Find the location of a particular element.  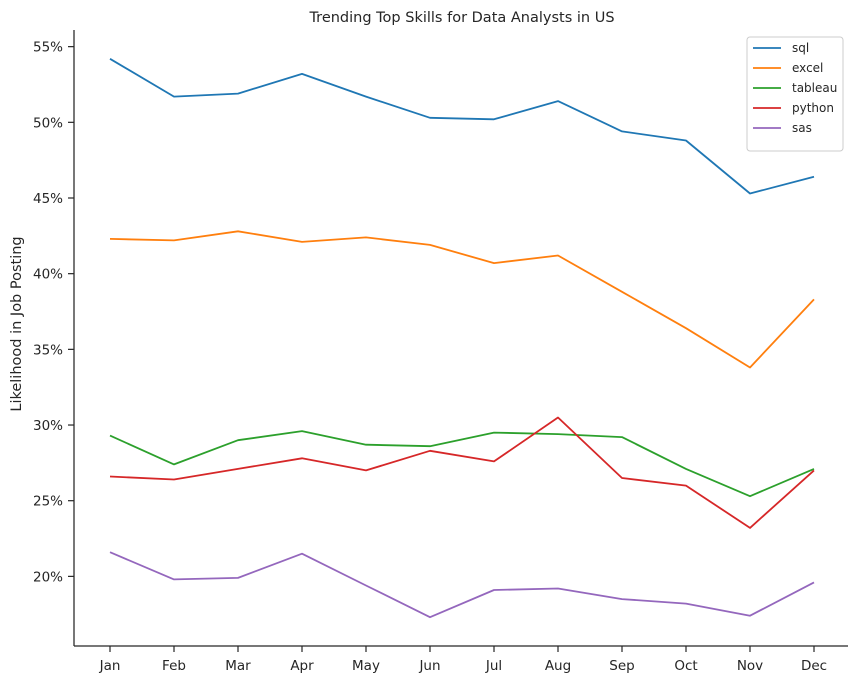

series-line-sas is located at coordinates (462, 585).